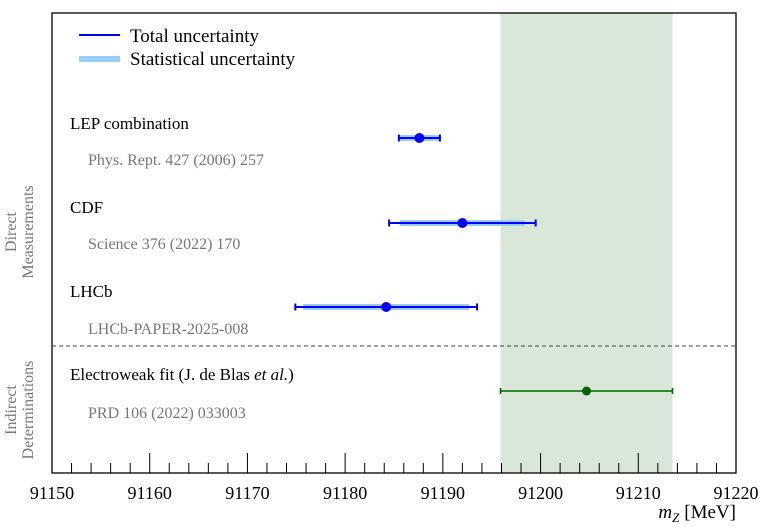 This screenshot has width=768, height=527. What do you see at coordinates (28, 410) in the screenshot?
I see `group-indirect-line2: Determinations` at bounding box center [28, 410].